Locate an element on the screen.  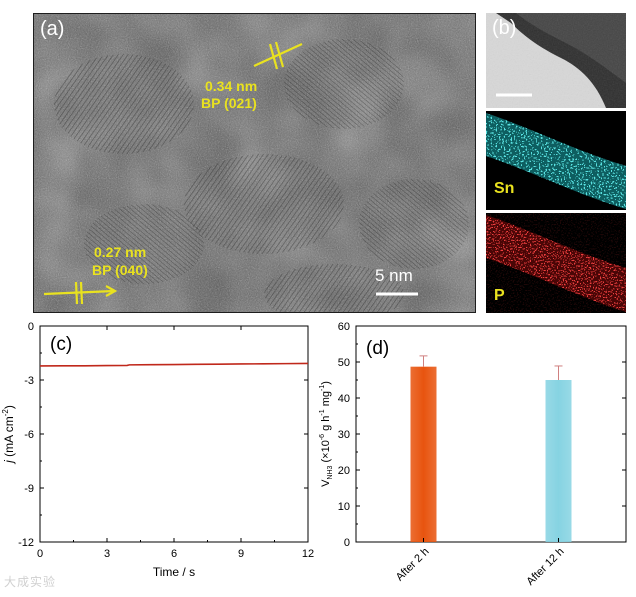
sn-label: Sn is located at coordinates (504, 188).